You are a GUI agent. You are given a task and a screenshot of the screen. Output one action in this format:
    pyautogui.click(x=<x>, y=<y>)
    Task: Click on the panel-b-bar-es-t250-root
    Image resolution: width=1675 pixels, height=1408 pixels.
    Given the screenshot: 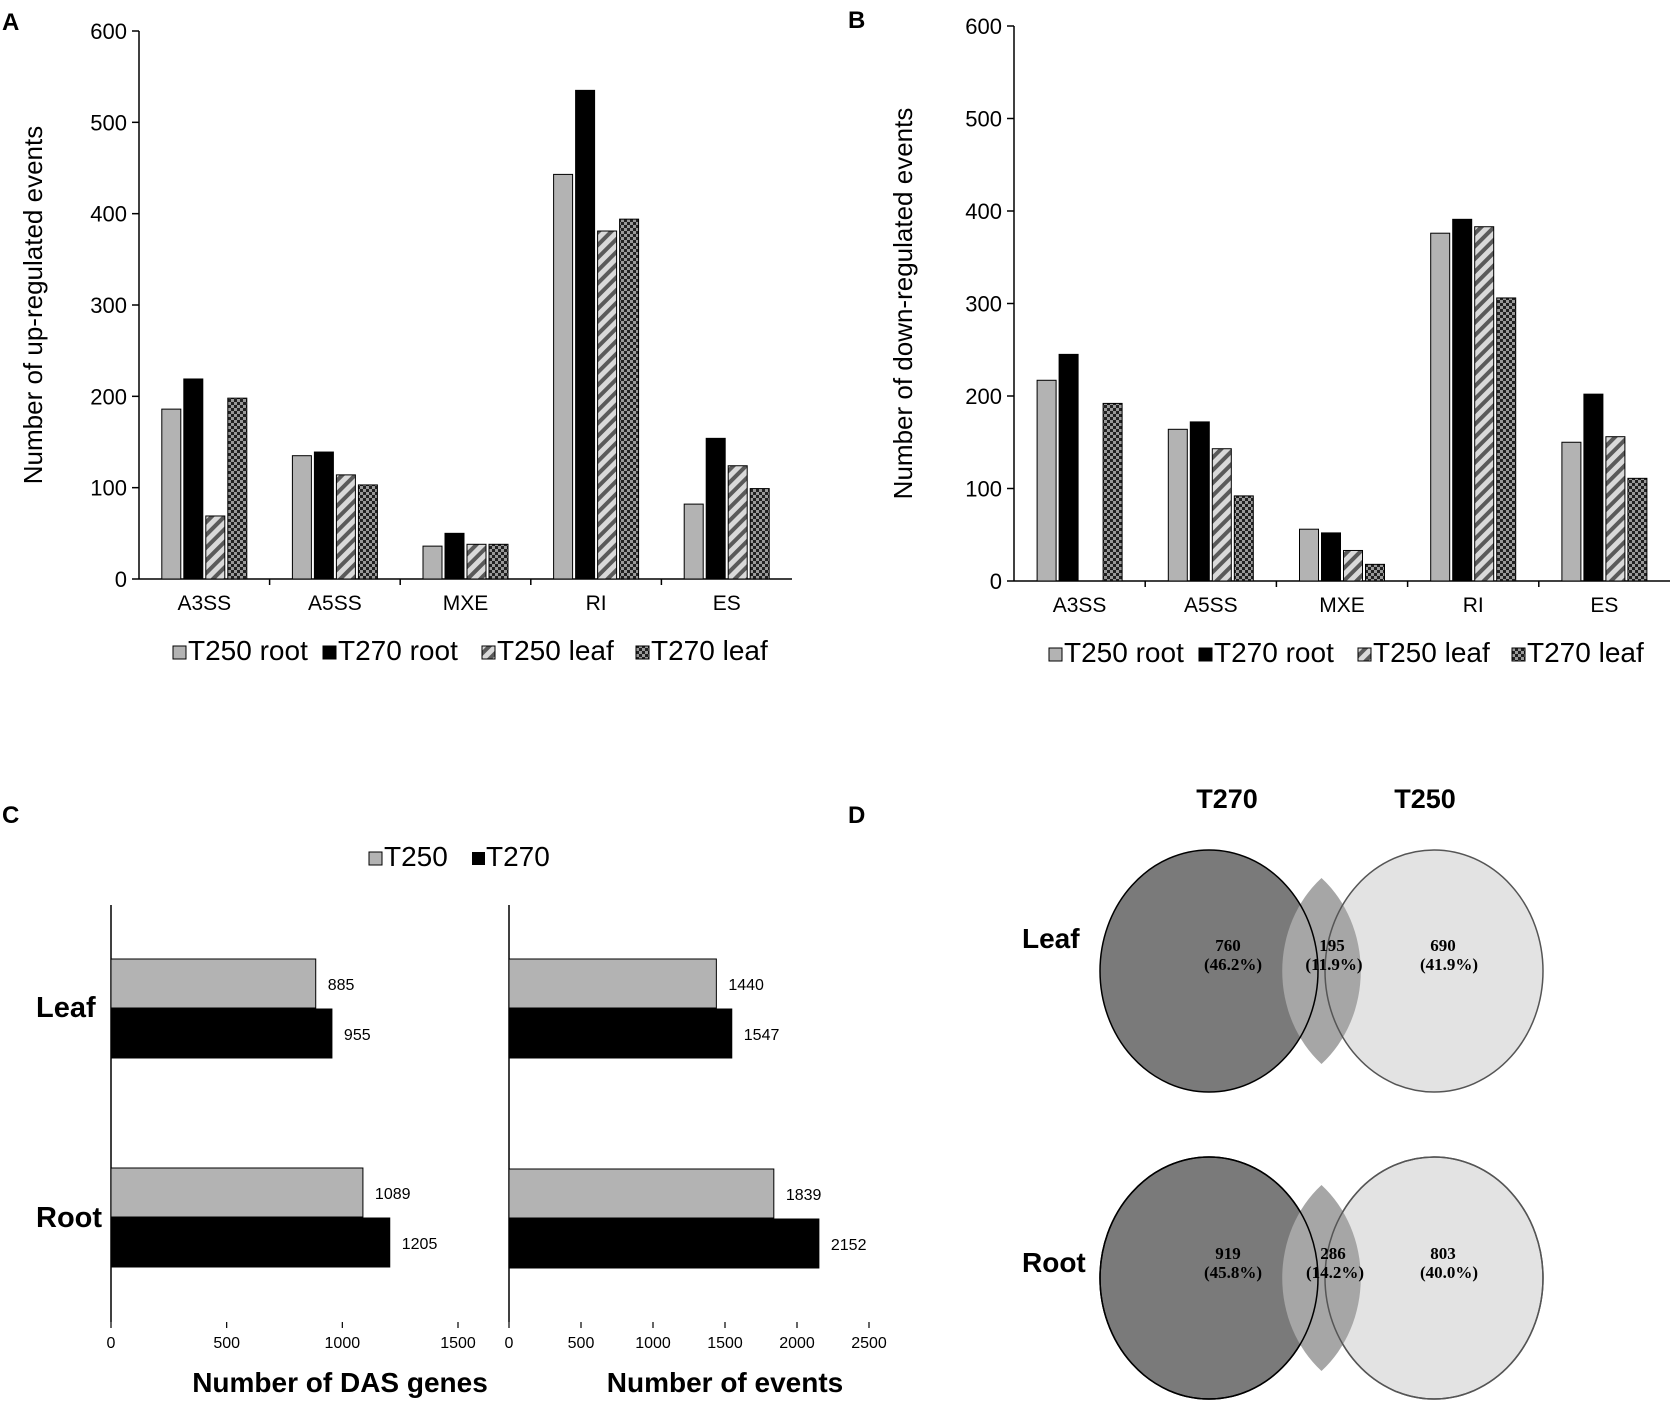 What is the action you would take?
    pyautogui.click(x=1571, y=511)
    